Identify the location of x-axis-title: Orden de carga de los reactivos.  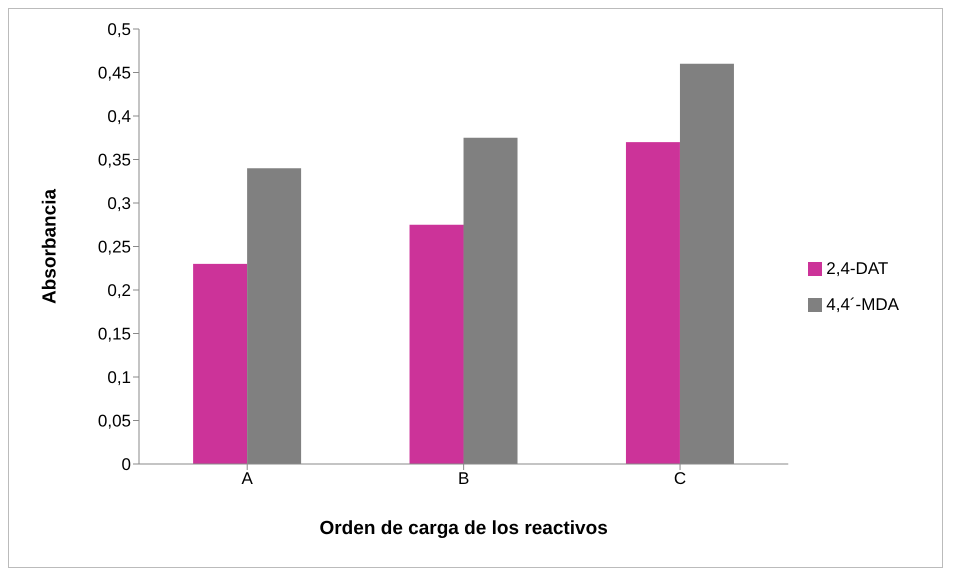
(463, 528).